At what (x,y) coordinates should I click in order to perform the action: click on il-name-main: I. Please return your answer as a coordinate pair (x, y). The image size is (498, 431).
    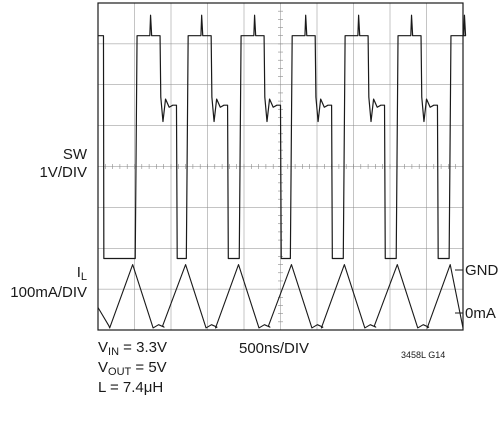
    Looking at the image, I should click on (78, 272).